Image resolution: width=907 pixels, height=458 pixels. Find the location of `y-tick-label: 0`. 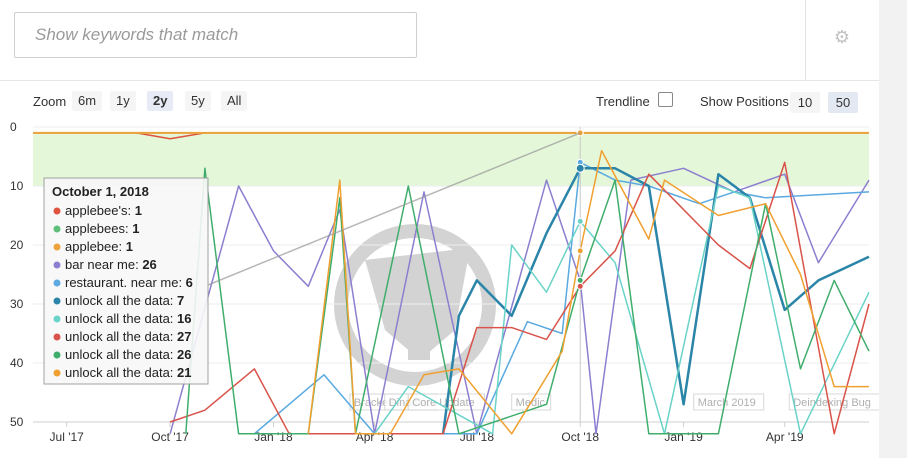

y-tick-label: 0 is located at coordinates (13, 127).